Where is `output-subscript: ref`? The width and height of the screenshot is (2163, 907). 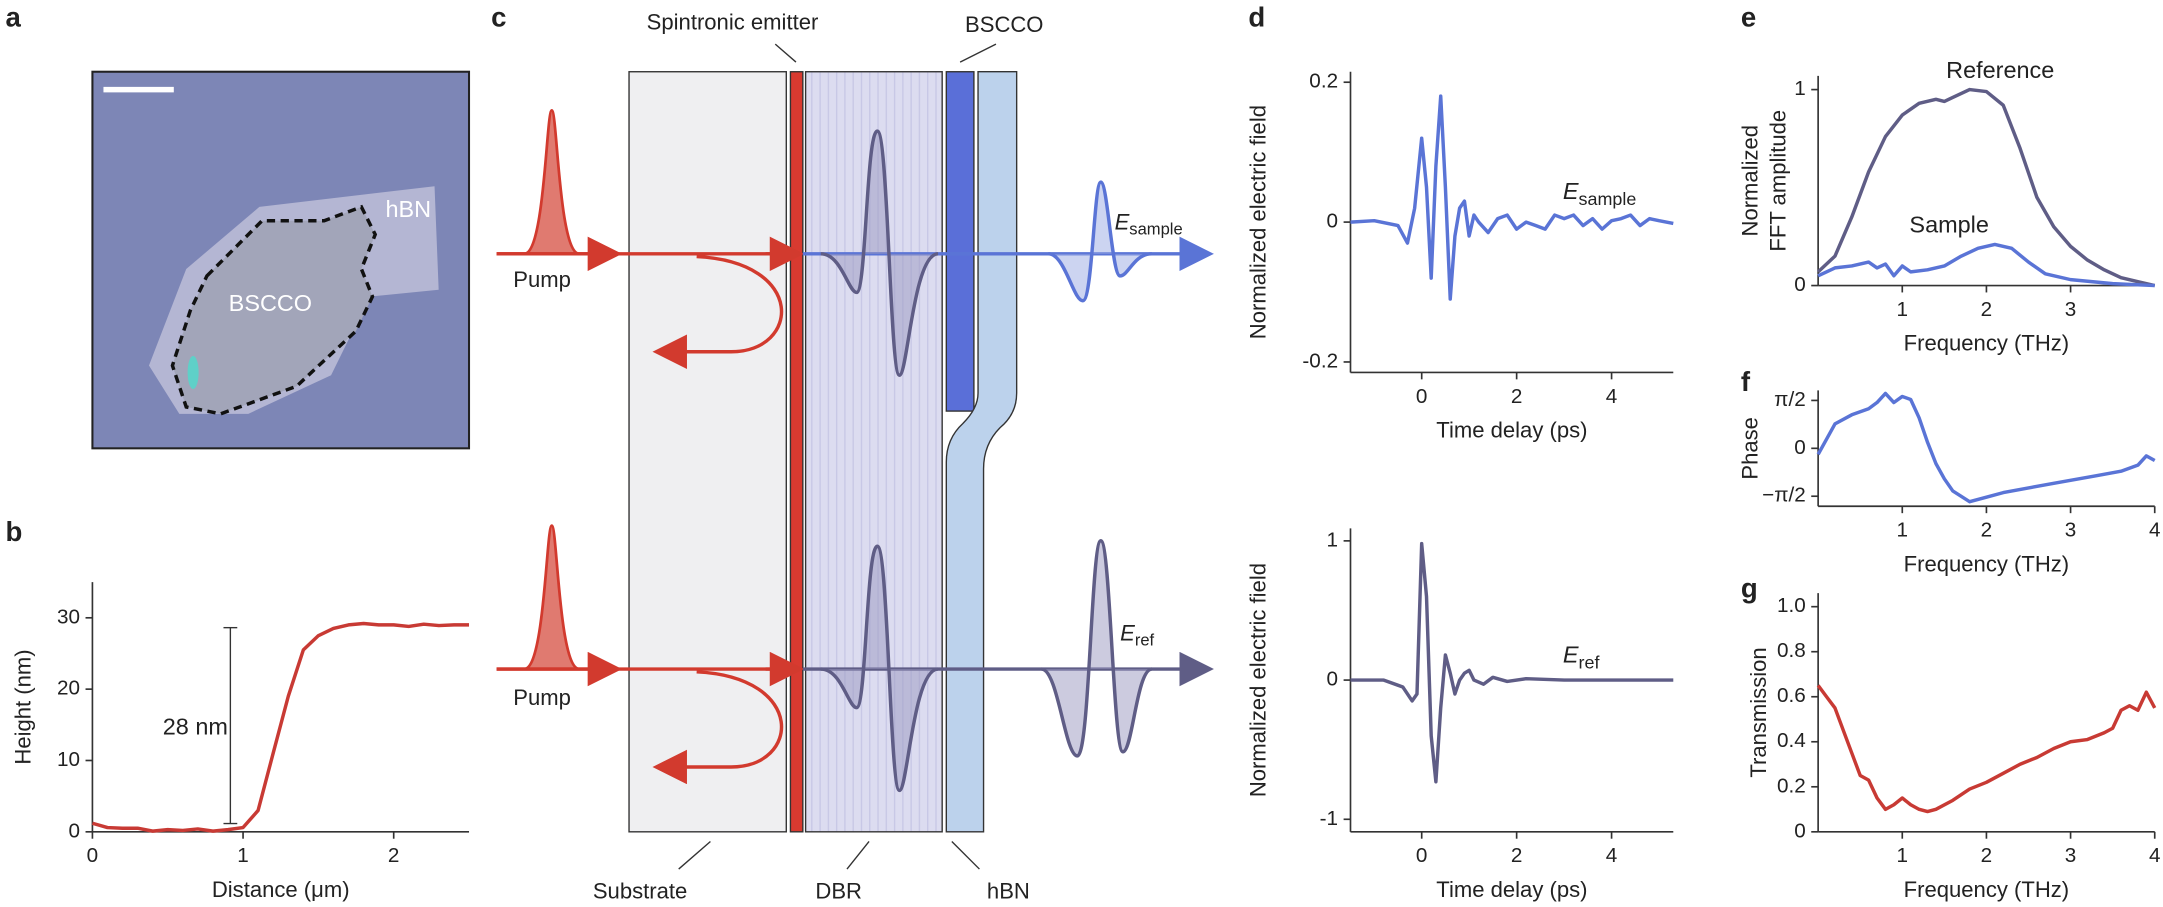 output-subscript: ref is located at coordinates (1145, 640).